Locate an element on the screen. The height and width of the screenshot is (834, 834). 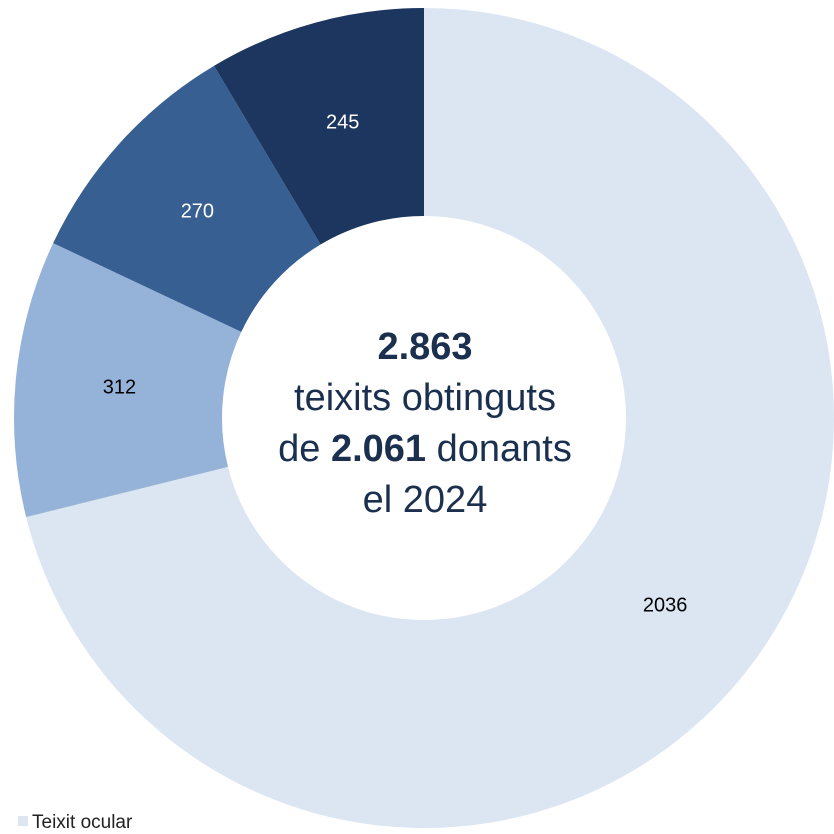
donors-suffix: donants is located at coordinates (504, 449).